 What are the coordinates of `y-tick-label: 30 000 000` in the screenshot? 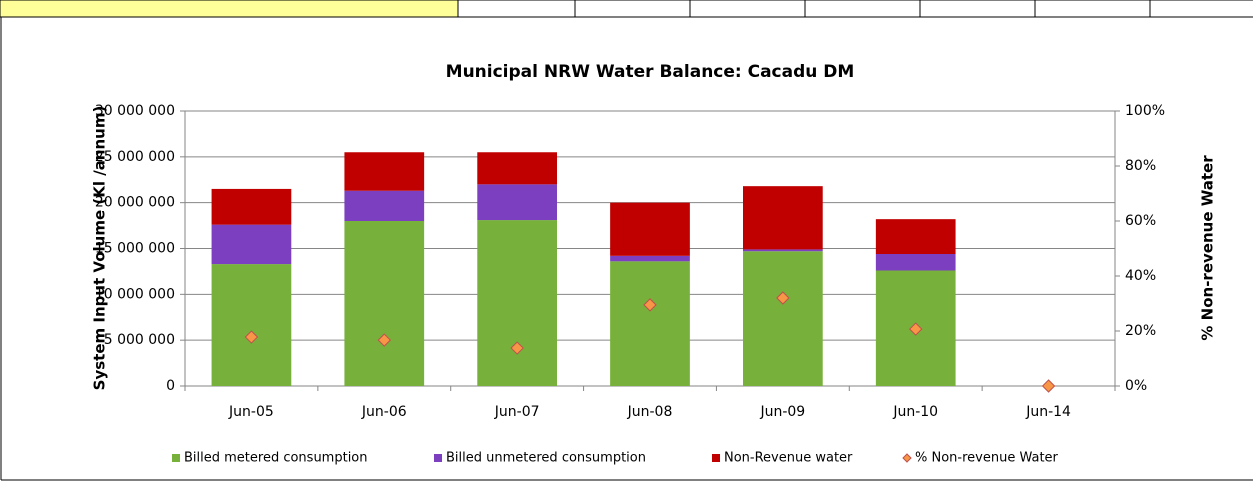 It's located at (135, 111).